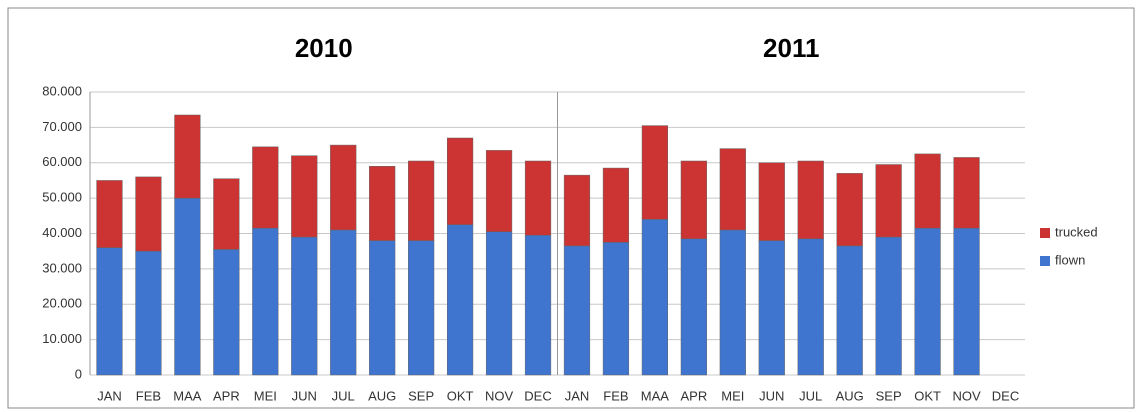 The image size is (1142, 412). What do you see at coordinates (62, 161) in the screenshot?
I see `y-tick-label: 60.000` at bounding box center [62, 161].